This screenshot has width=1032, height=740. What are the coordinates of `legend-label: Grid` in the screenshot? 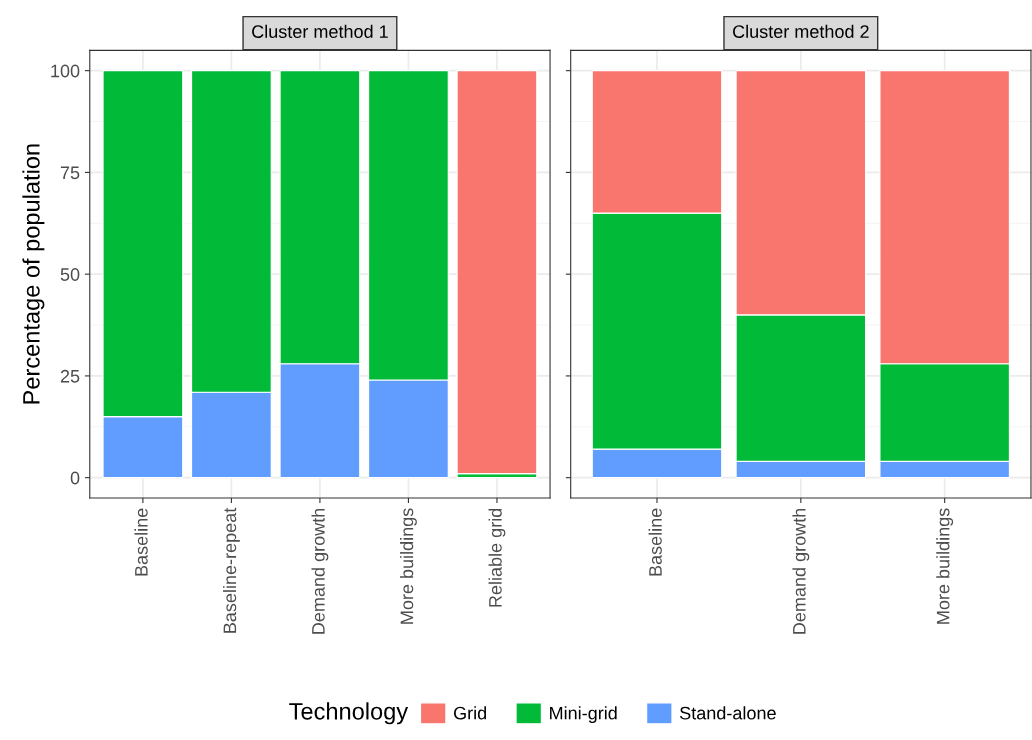 It's located at (470, 713).